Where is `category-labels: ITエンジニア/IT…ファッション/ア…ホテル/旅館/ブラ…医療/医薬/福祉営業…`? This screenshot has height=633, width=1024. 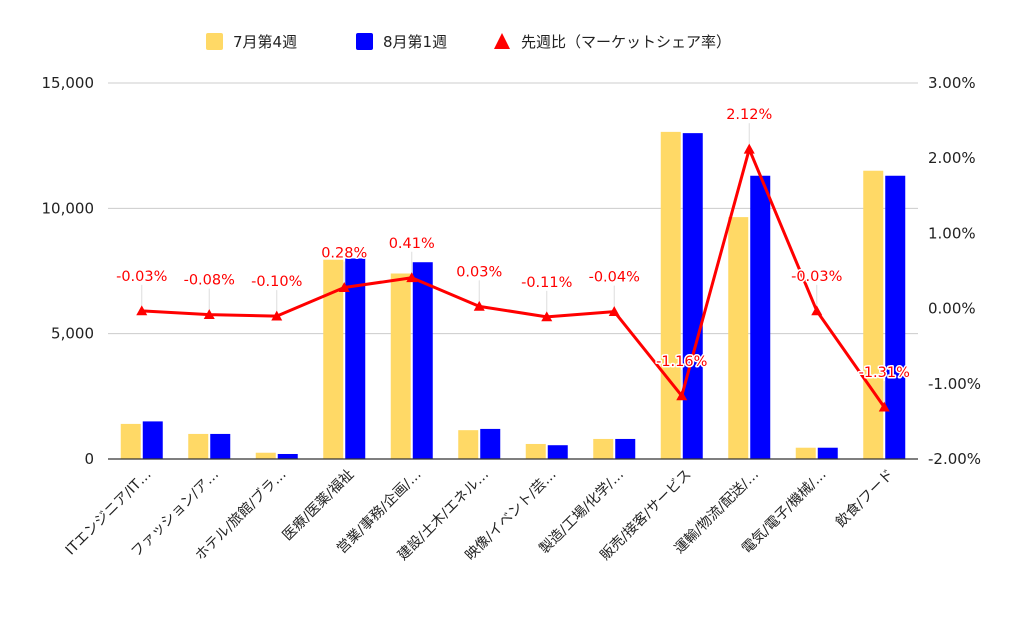 category-labels: ITエンジニア/IT…ファッション/ア…ホテル/旅館/ブラ…医療/医薬/福祉営業… is located at coordinates (480, 515).